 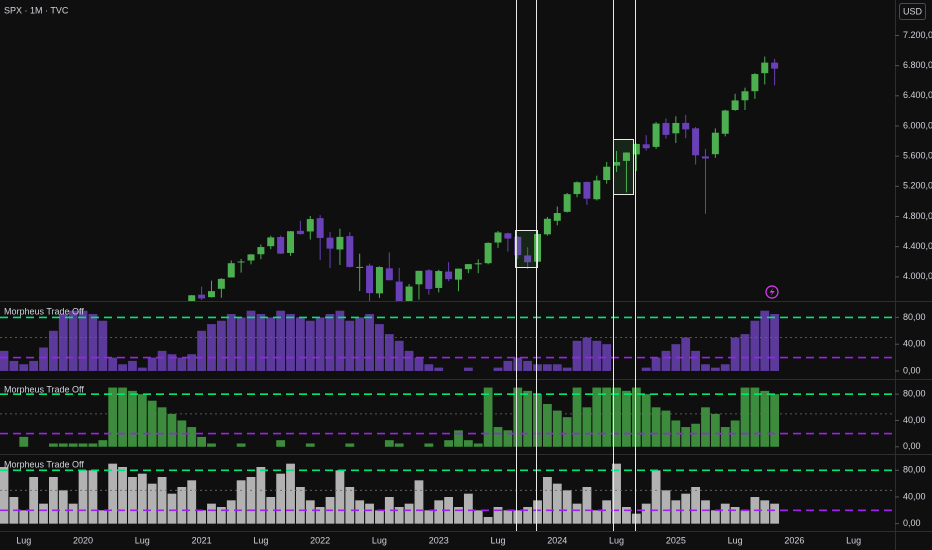 What do you see at coordinates (912, 523) in the screenshot?
I see `y-tick-label: 0,00` at bounding box center [912, 523].